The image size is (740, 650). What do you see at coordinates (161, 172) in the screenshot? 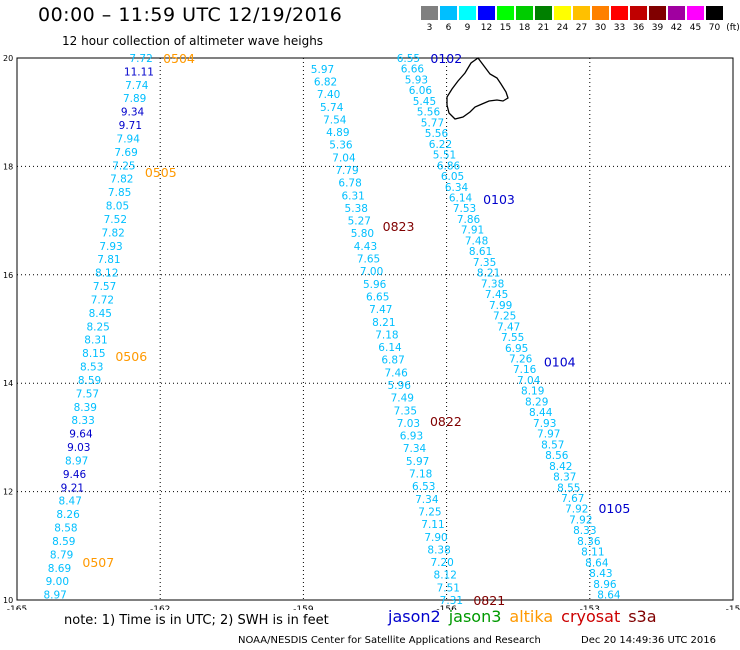
I see `pass-time-label: 0505` at bounding box center [161, 172].